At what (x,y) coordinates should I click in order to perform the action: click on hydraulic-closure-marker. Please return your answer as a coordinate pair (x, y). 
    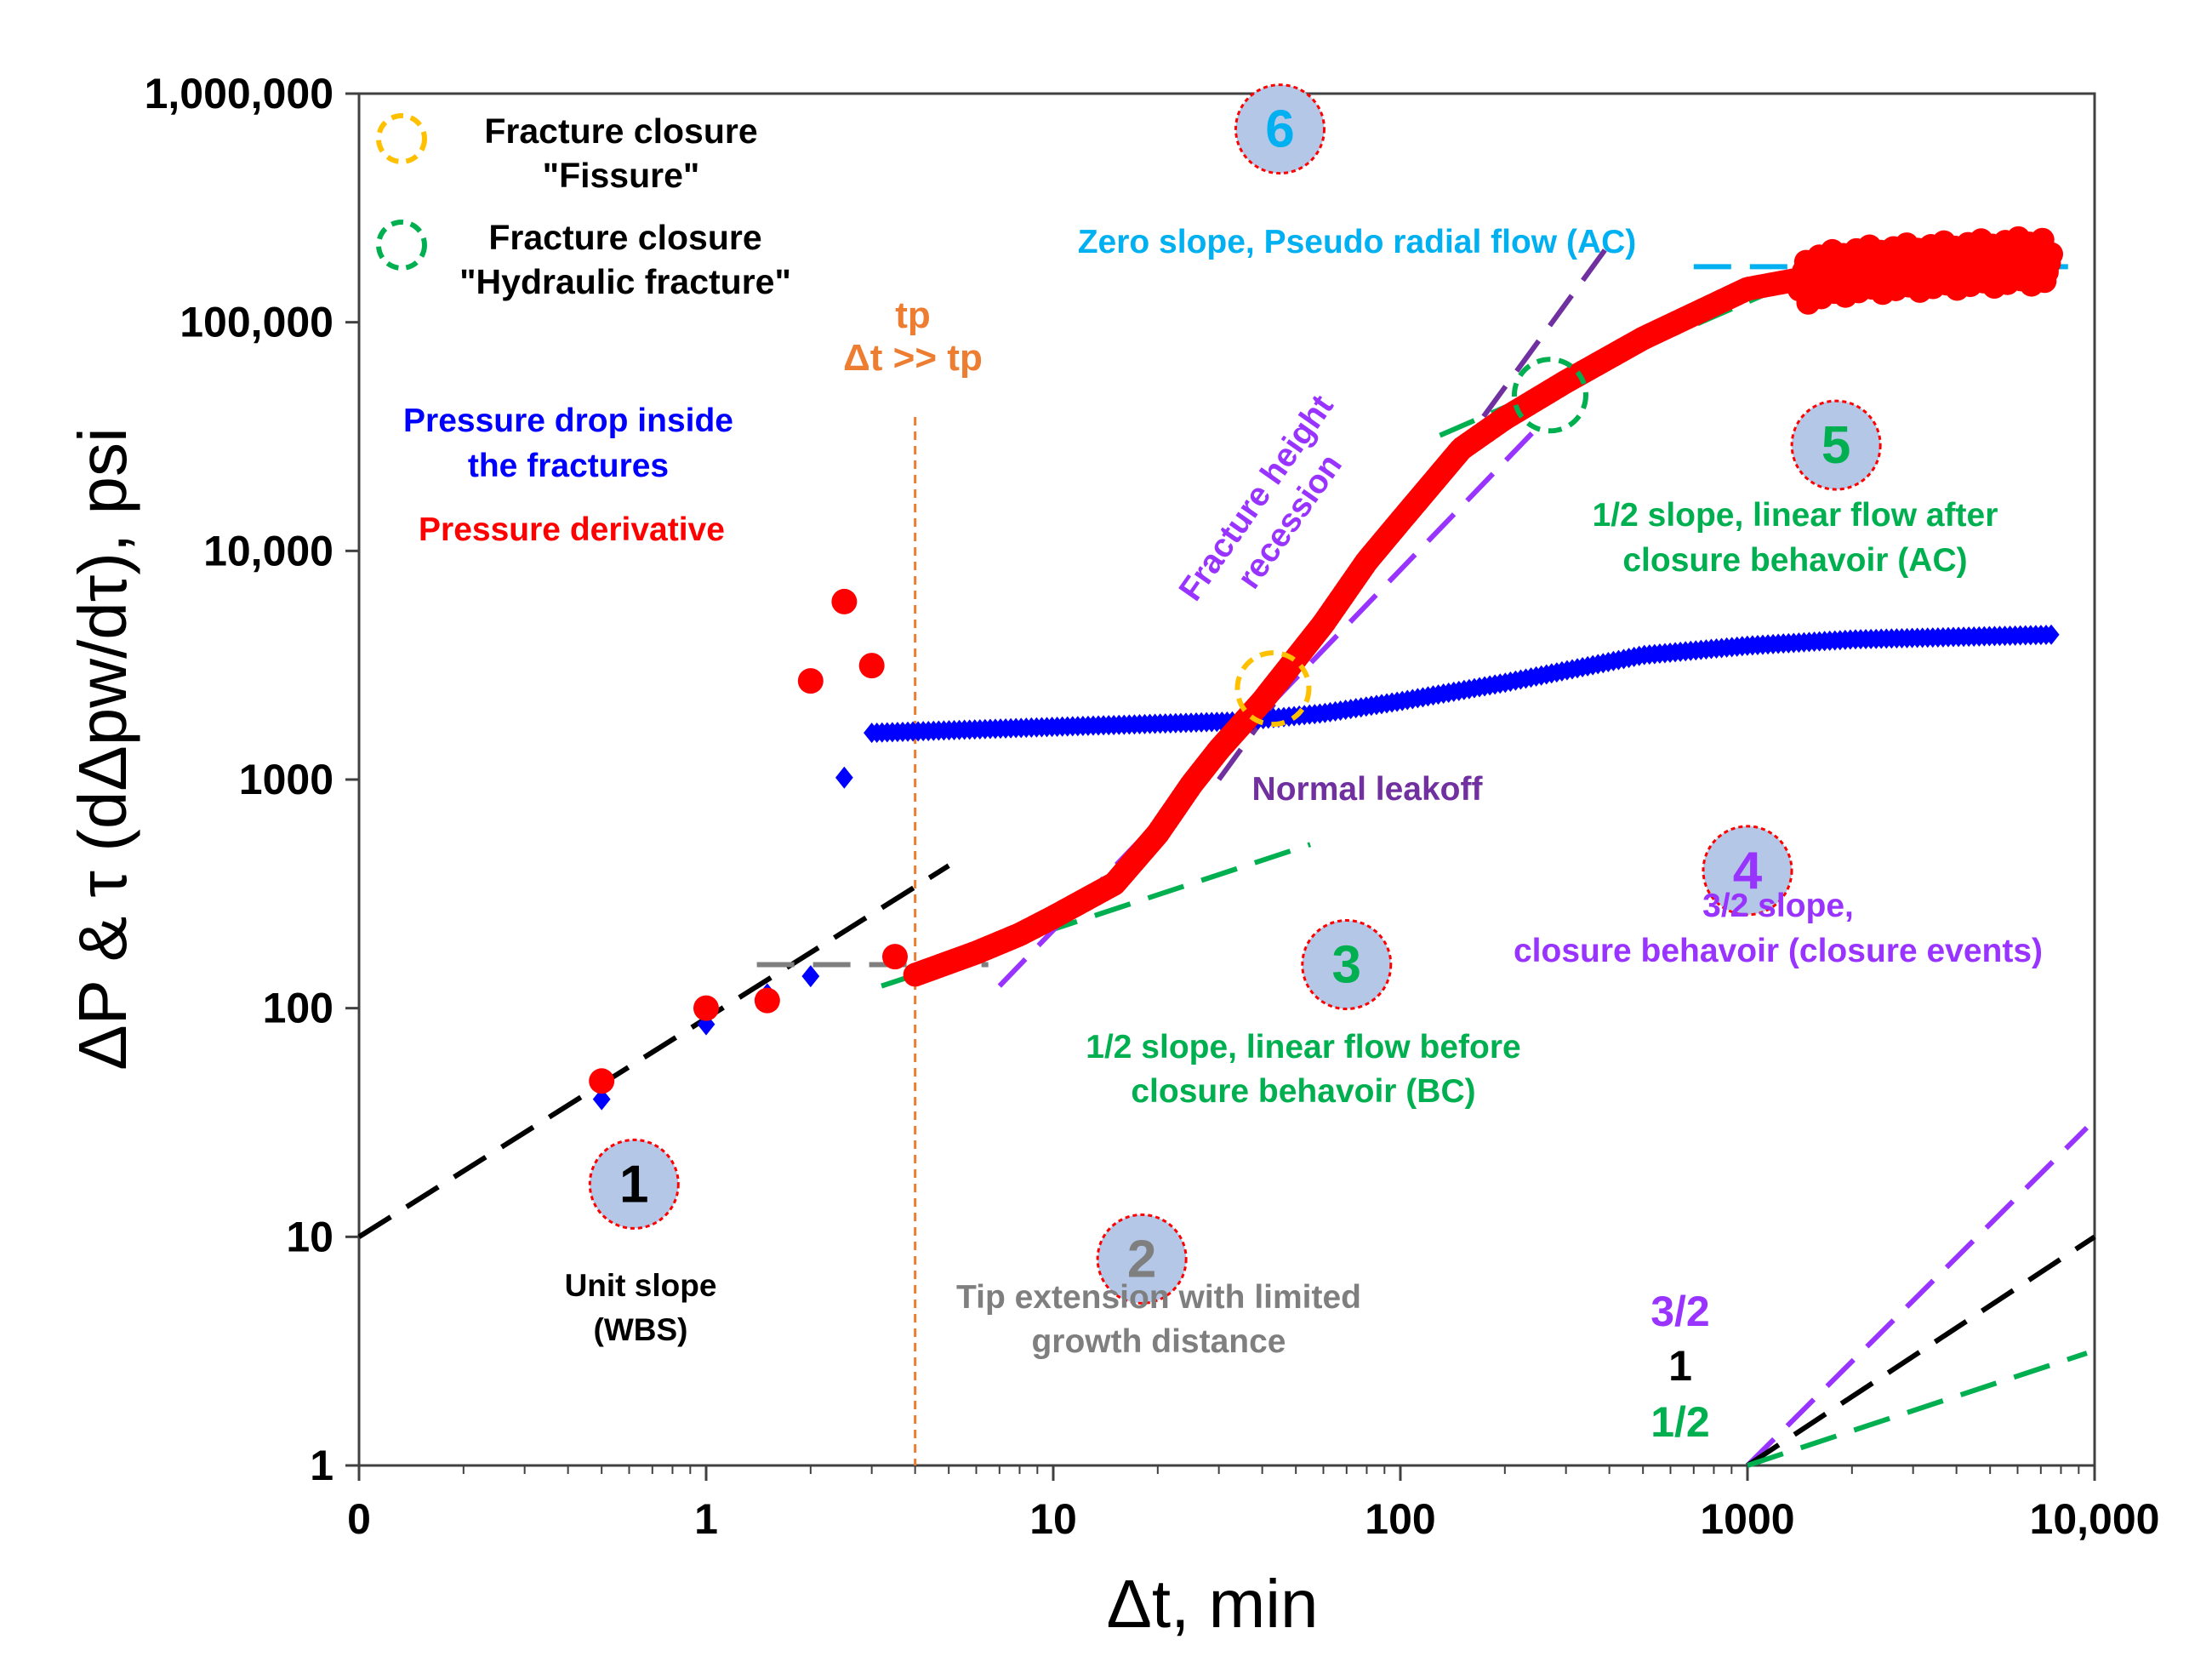
    Looking at the image, I should click on (1549, 395).